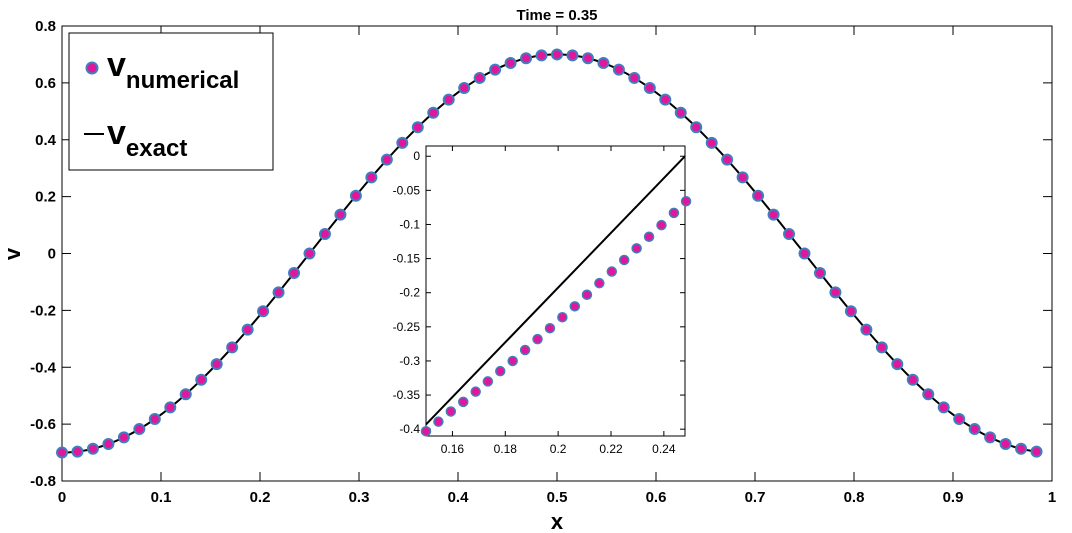  I want to click on main-y-tick-label: 0.8, so click(45, 26).